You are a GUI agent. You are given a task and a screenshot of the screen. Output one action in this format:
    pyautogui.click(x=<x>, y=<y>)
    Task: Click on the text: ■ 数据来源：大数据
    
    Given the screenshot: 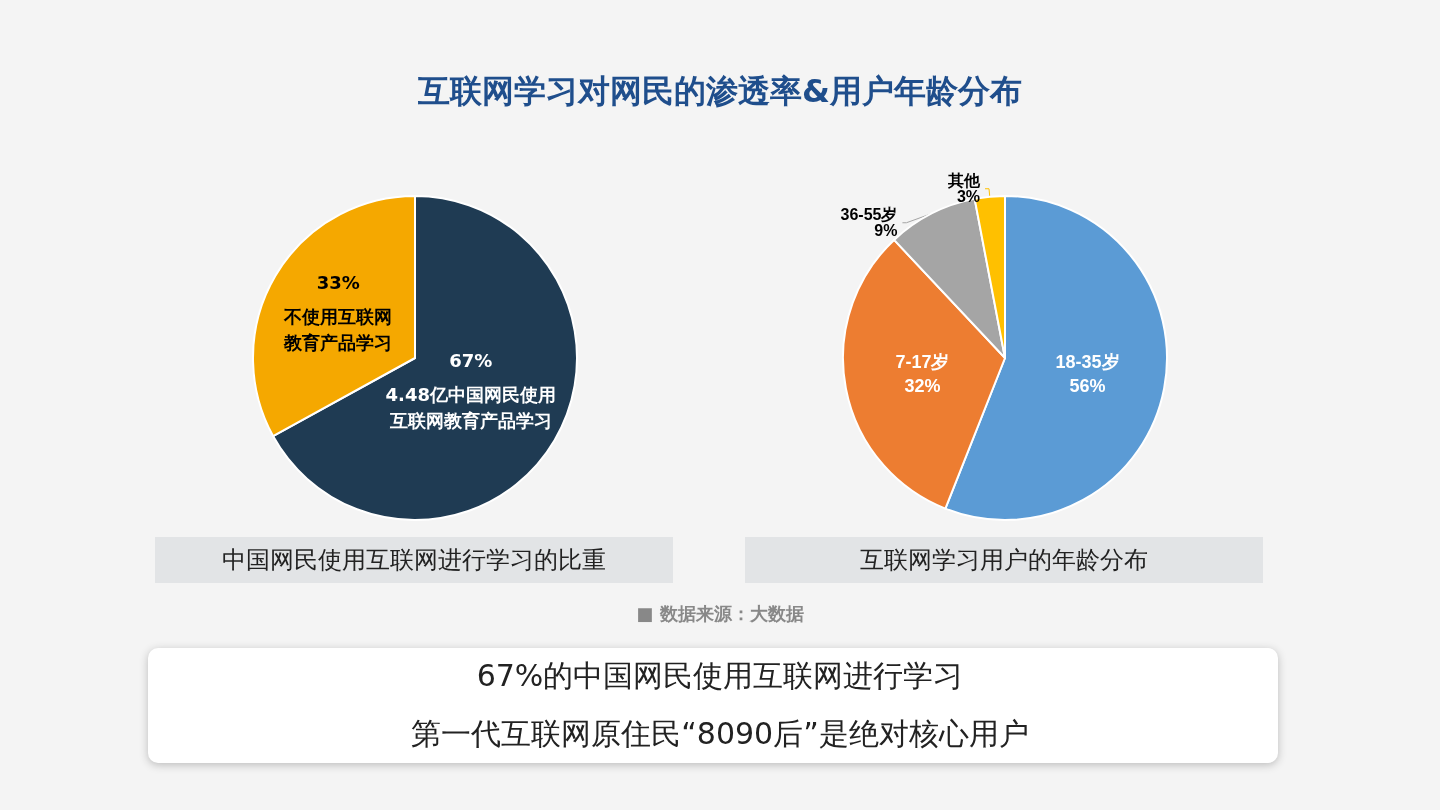 What is the action you would take?
    pyautogui.click(x=720, y=614)
    